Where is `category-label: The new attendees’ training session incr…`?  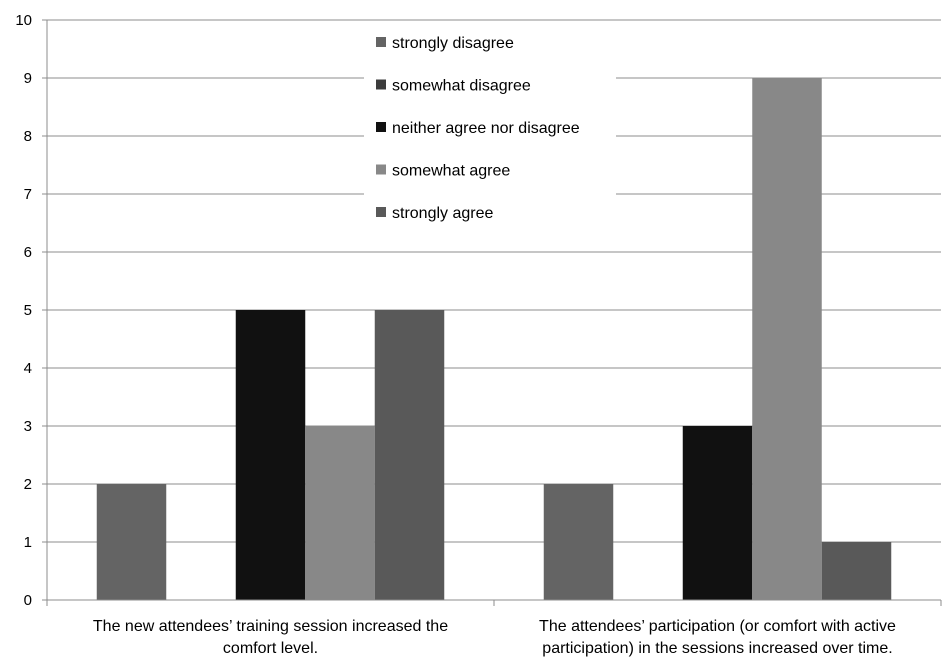
category-label: The new attendees’ training session incr… is located at coordinates (270, 626).